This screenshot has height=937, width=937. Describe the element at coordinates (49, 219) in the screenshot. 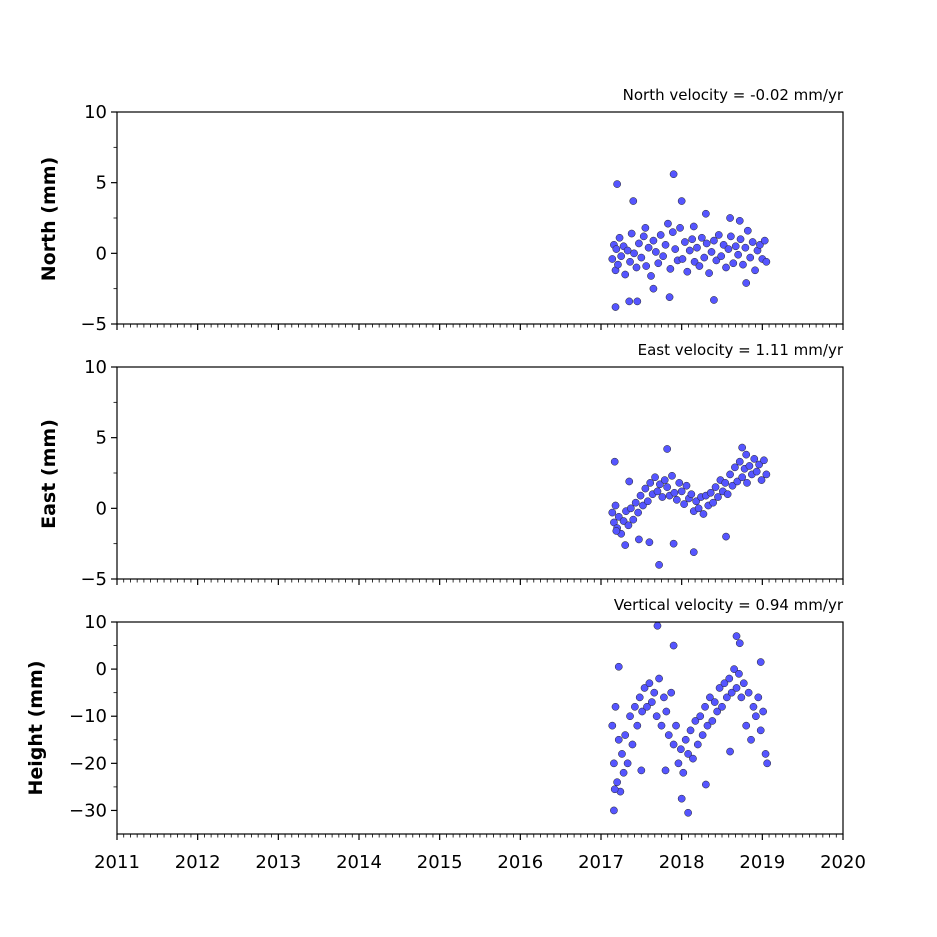

I see `north-ylabel: North (mm)` at that location.